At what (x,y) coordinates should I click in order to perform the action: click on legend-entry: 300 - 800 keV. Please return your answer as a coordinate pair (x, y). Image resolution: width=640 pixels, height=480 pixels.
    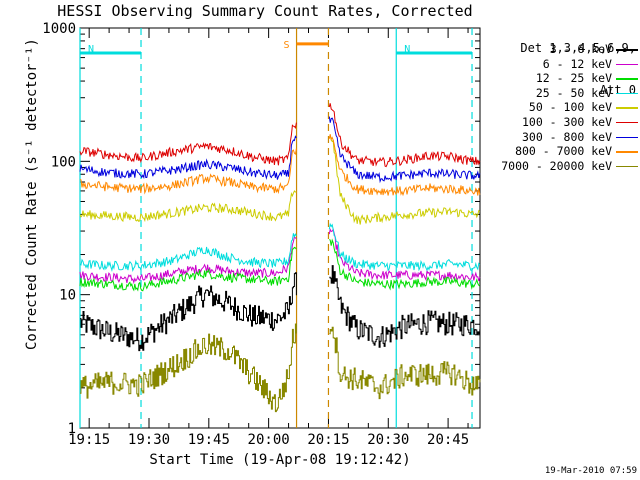
    Looking at the image, I should click on (560, 137).